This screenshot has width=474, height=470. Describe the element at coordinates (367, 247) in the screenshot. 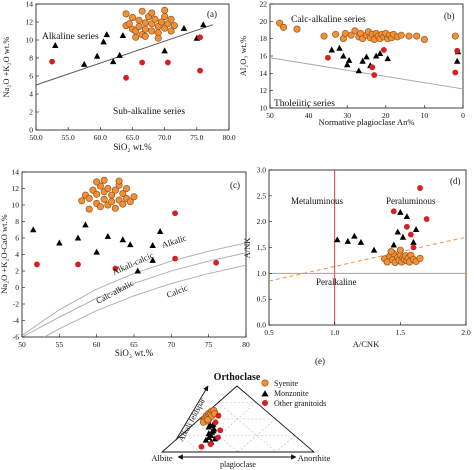

I see `panel-d-frame` at that location.